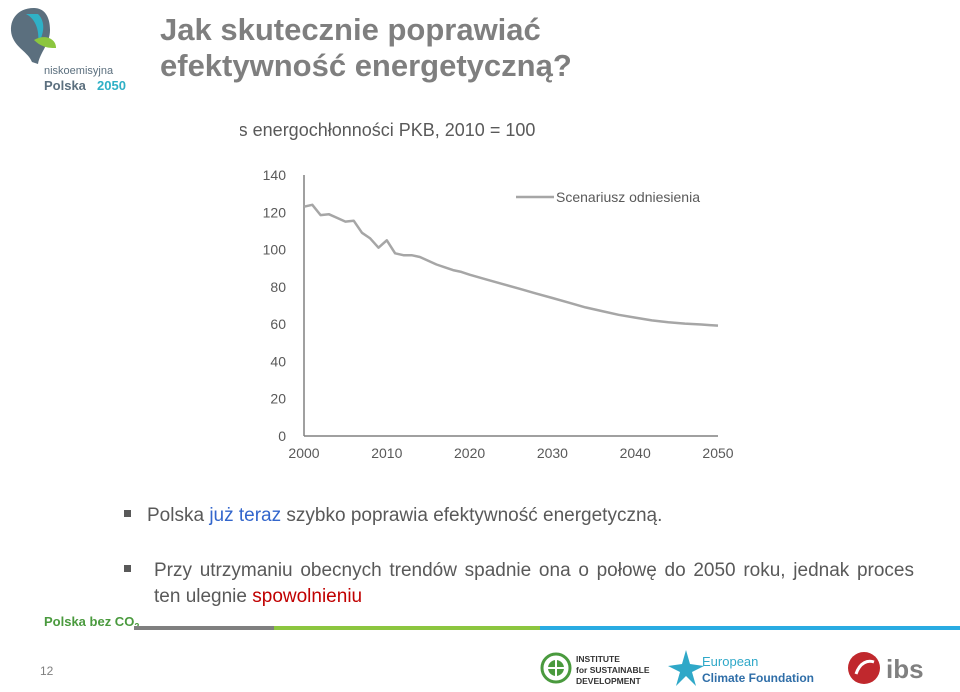 The height and width of the screenshot is (692, 960). I want to click on bullet-1-text-start: Polska, so click(178, 515).